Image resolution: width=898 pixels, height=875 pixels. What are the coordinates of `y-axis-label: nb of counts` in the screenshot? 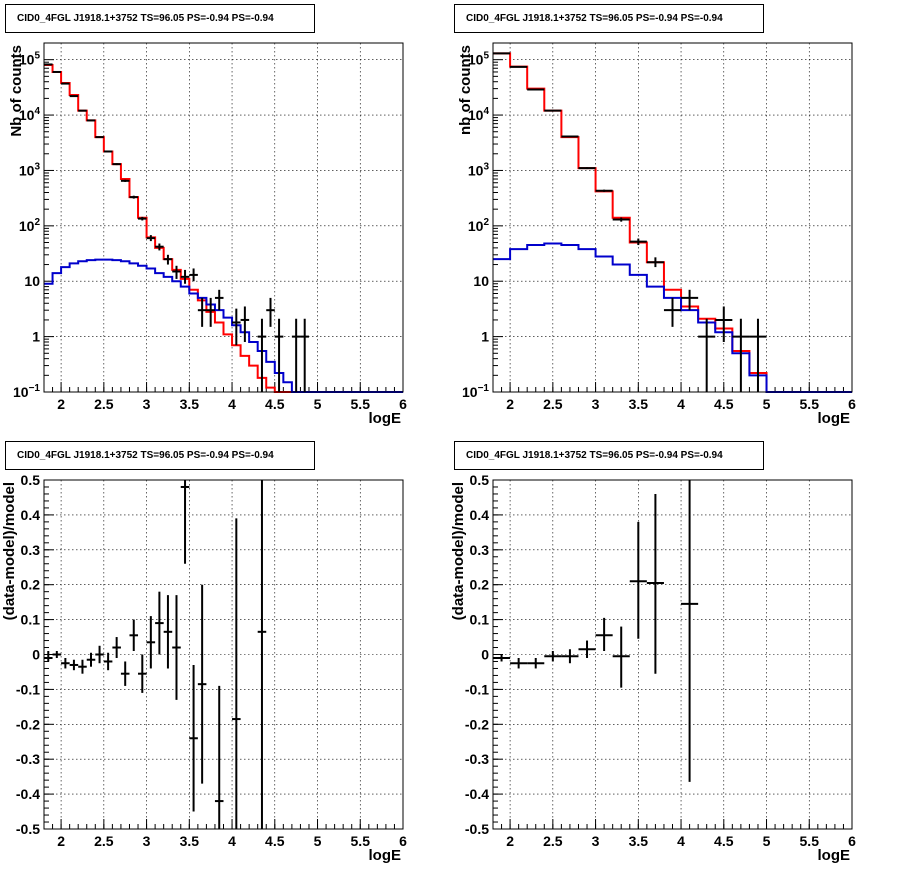 It's located at (465, 90).